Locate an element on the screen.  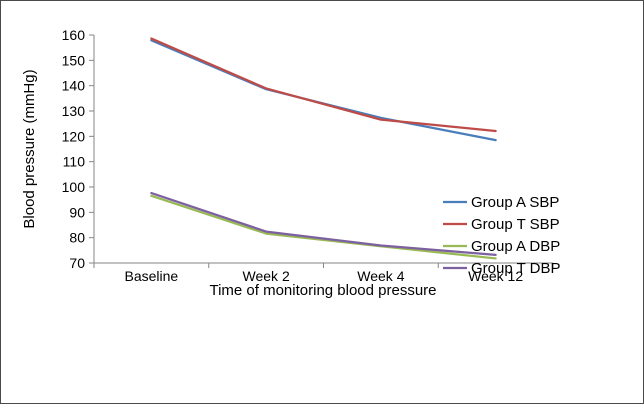
legend-label: Group T SBP is located at coordinates (515, 224).